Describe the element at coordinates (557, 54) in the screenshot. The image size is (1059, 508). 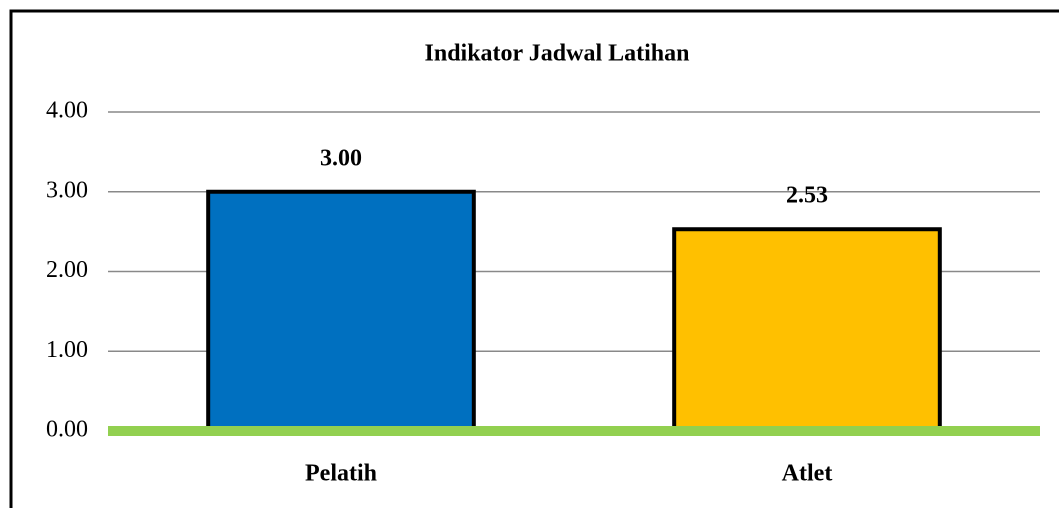
I see `chart-title: Indikator Jadwal Latihan` at that location.